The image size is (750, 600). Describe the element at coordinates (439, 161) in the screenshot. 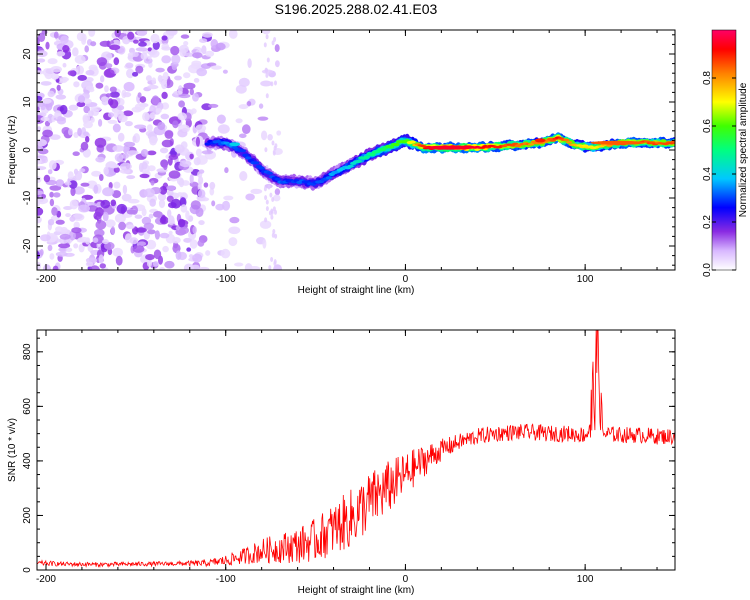

I see `spectral-ridge` at that location.